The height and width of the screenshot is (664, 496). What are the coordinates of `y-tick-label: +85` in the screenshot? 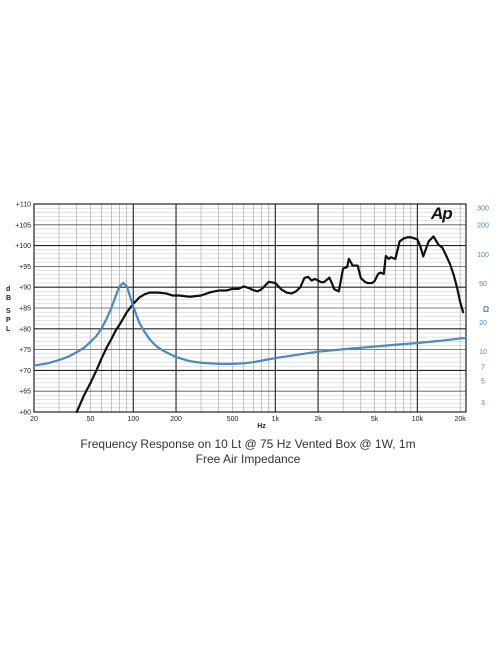 It's located at (25, 309).